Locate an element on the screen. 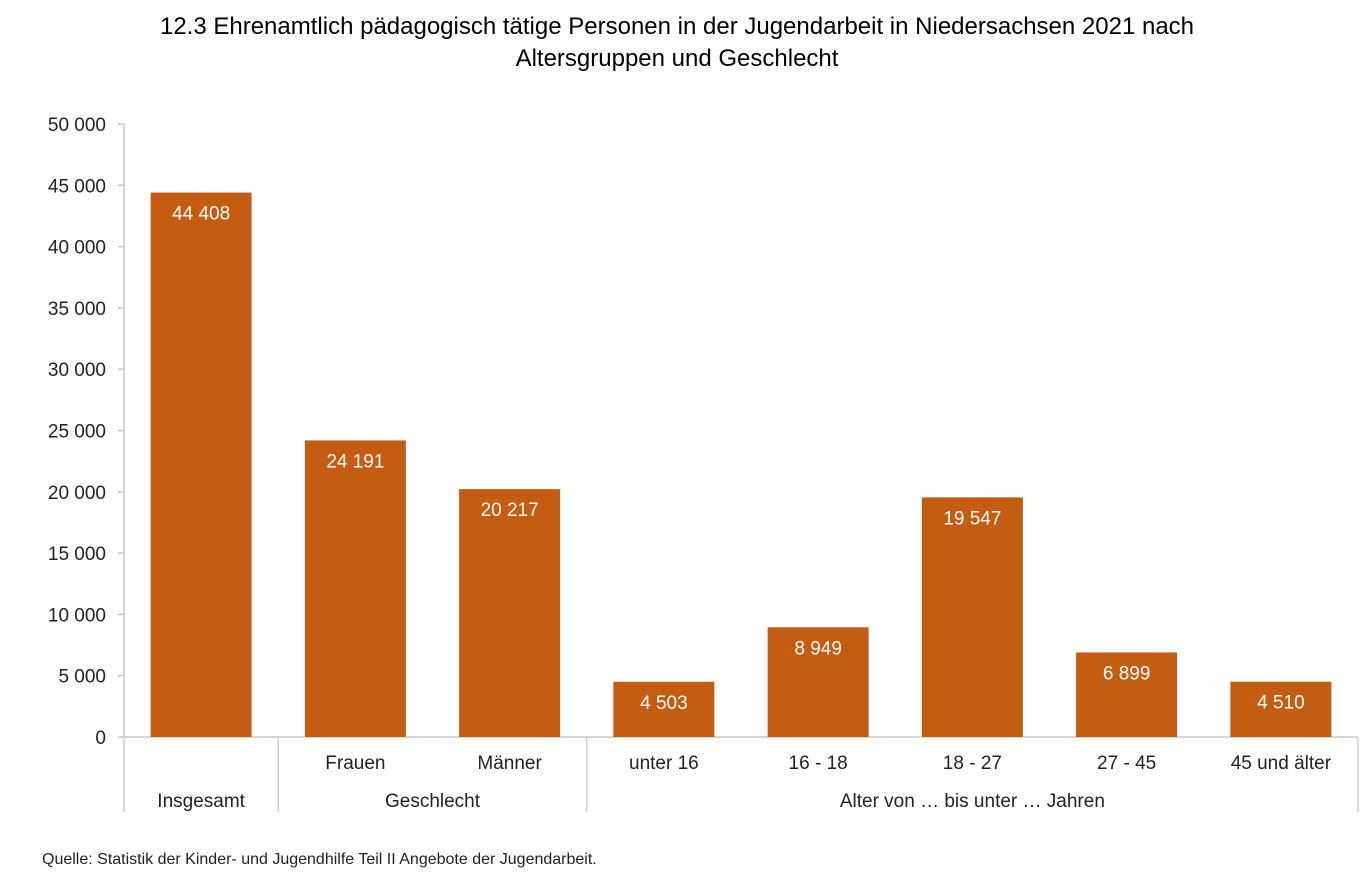 This screenshot has height=873, width=1364. chart-title-line-2: Altersgruppen und Geschlecht is located at coordinates (677, 58).